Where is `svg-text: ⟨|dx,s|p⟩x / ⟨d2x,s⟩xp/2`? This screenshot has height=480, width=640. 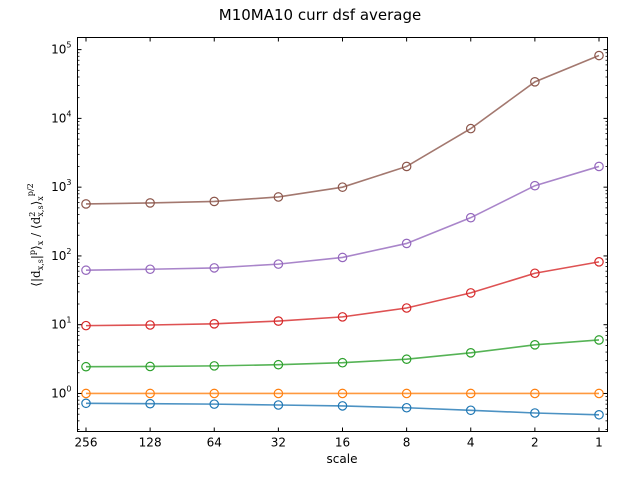
svg-text: ⟨|dx,s|p⟩x / ⟨d2x,s⟩xp/2 is located at coordinates (35, 234).